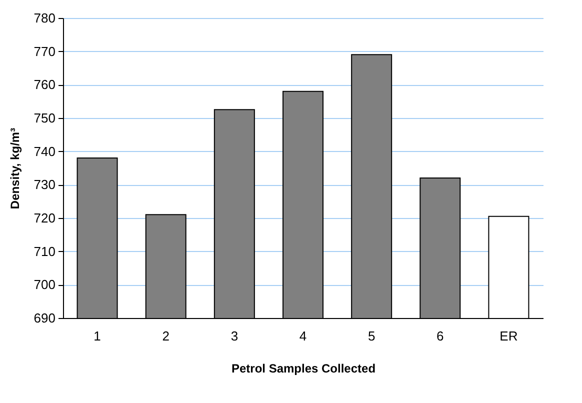 The image size is (582, 403). I want to click on x-axis-title: Petrol Samples Collected, so click(303, 369).